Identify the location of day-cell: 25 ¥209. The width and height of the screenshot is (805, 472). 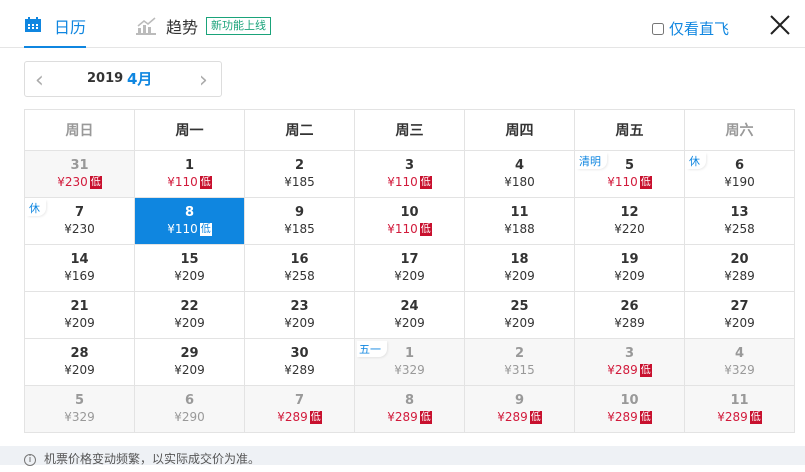
(519, 315).